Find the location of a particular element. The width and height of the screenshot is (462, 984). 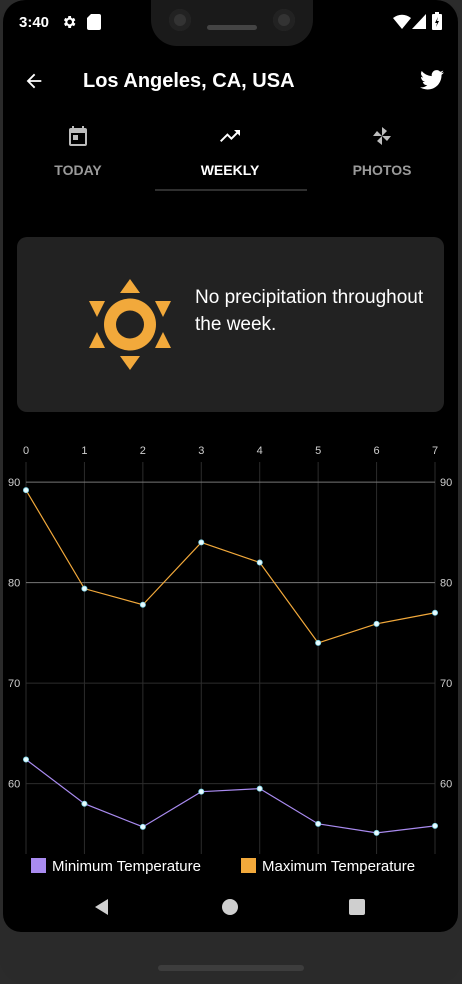

y-tick-label-left: 60 is located at coordinates (14, 785).